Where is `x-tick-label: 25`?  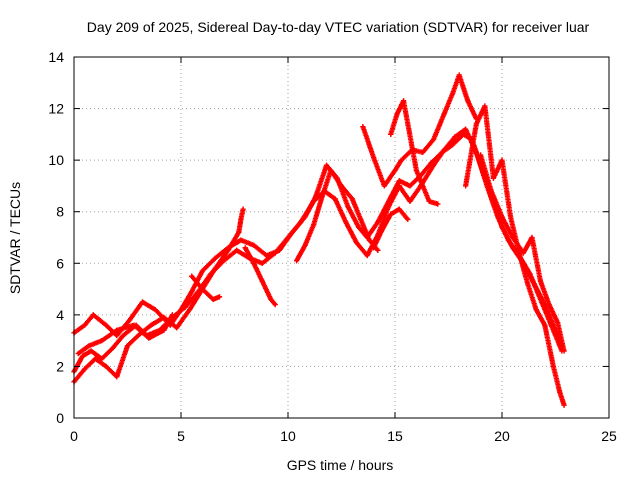 x-tick-label: 25 is located at coordinates (609, 436).